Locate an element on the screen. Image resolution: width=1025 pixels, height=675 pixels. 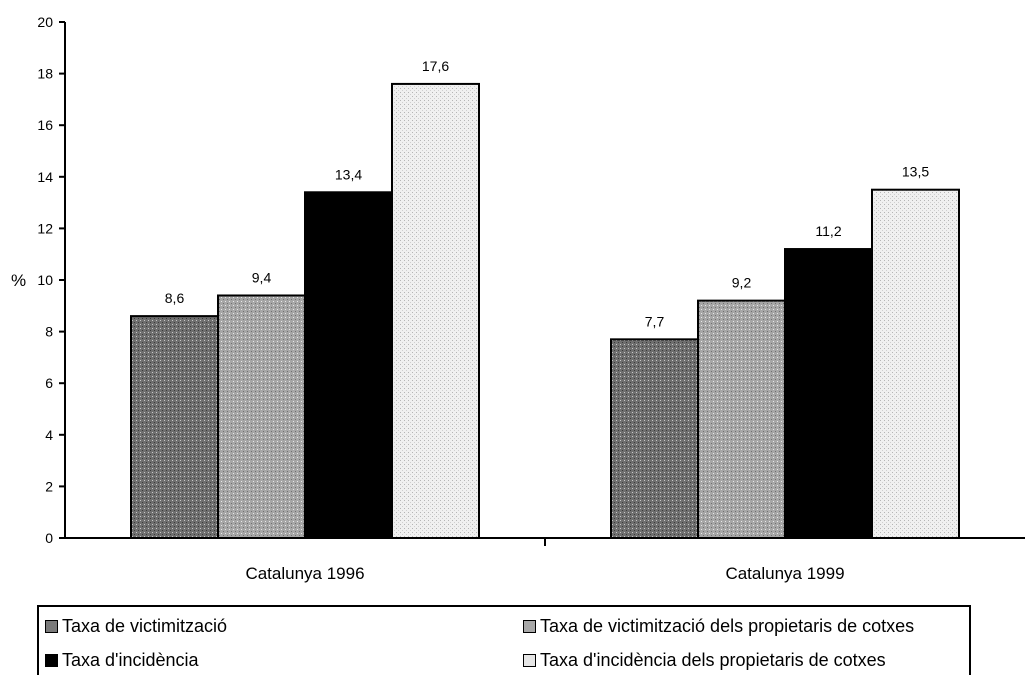
y-tick-label: 20 is located at coordinates (45, 22).